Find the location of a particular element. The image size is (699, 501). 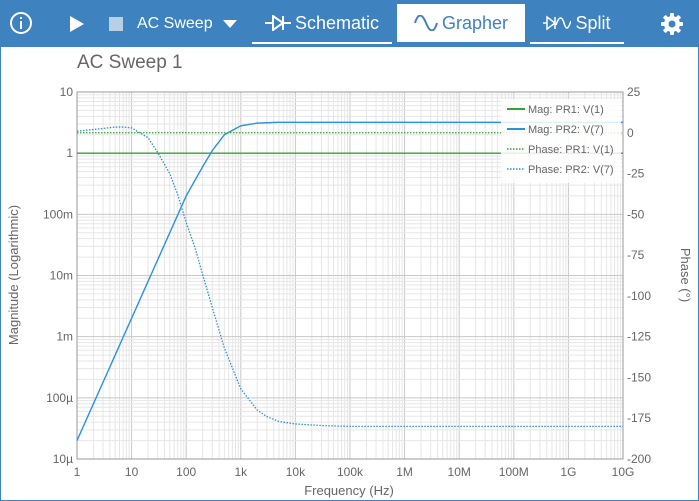

tab-schematic-label: Schematic is located at coordinates (337, 22).